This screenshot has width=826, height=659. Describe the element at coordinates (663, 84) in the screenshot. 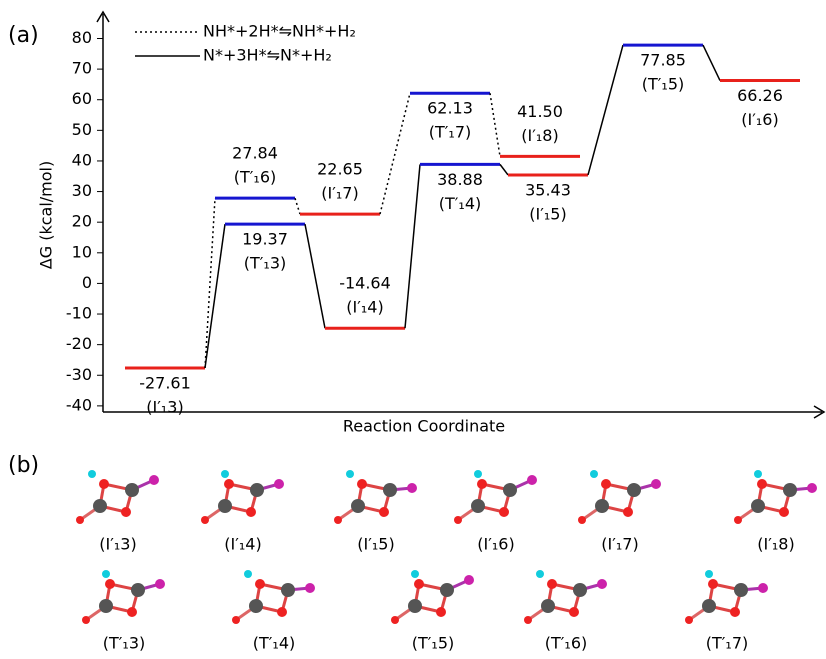

I see `state-label: (T′₁5)` at that location.